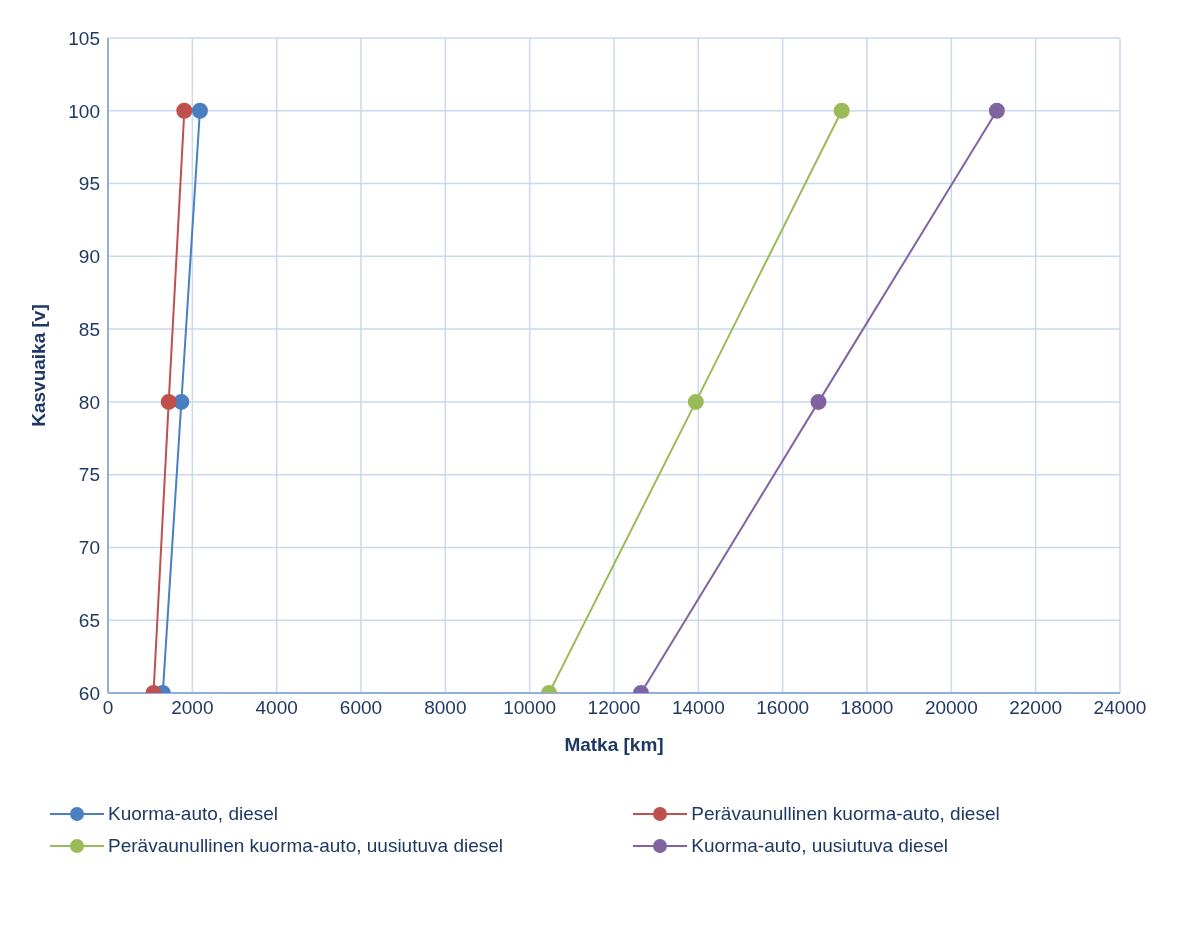  What do you see at coordinates (89, 257) in the screenshot?
I see `y-tick-label: 90` at bounding box center [89, 257].